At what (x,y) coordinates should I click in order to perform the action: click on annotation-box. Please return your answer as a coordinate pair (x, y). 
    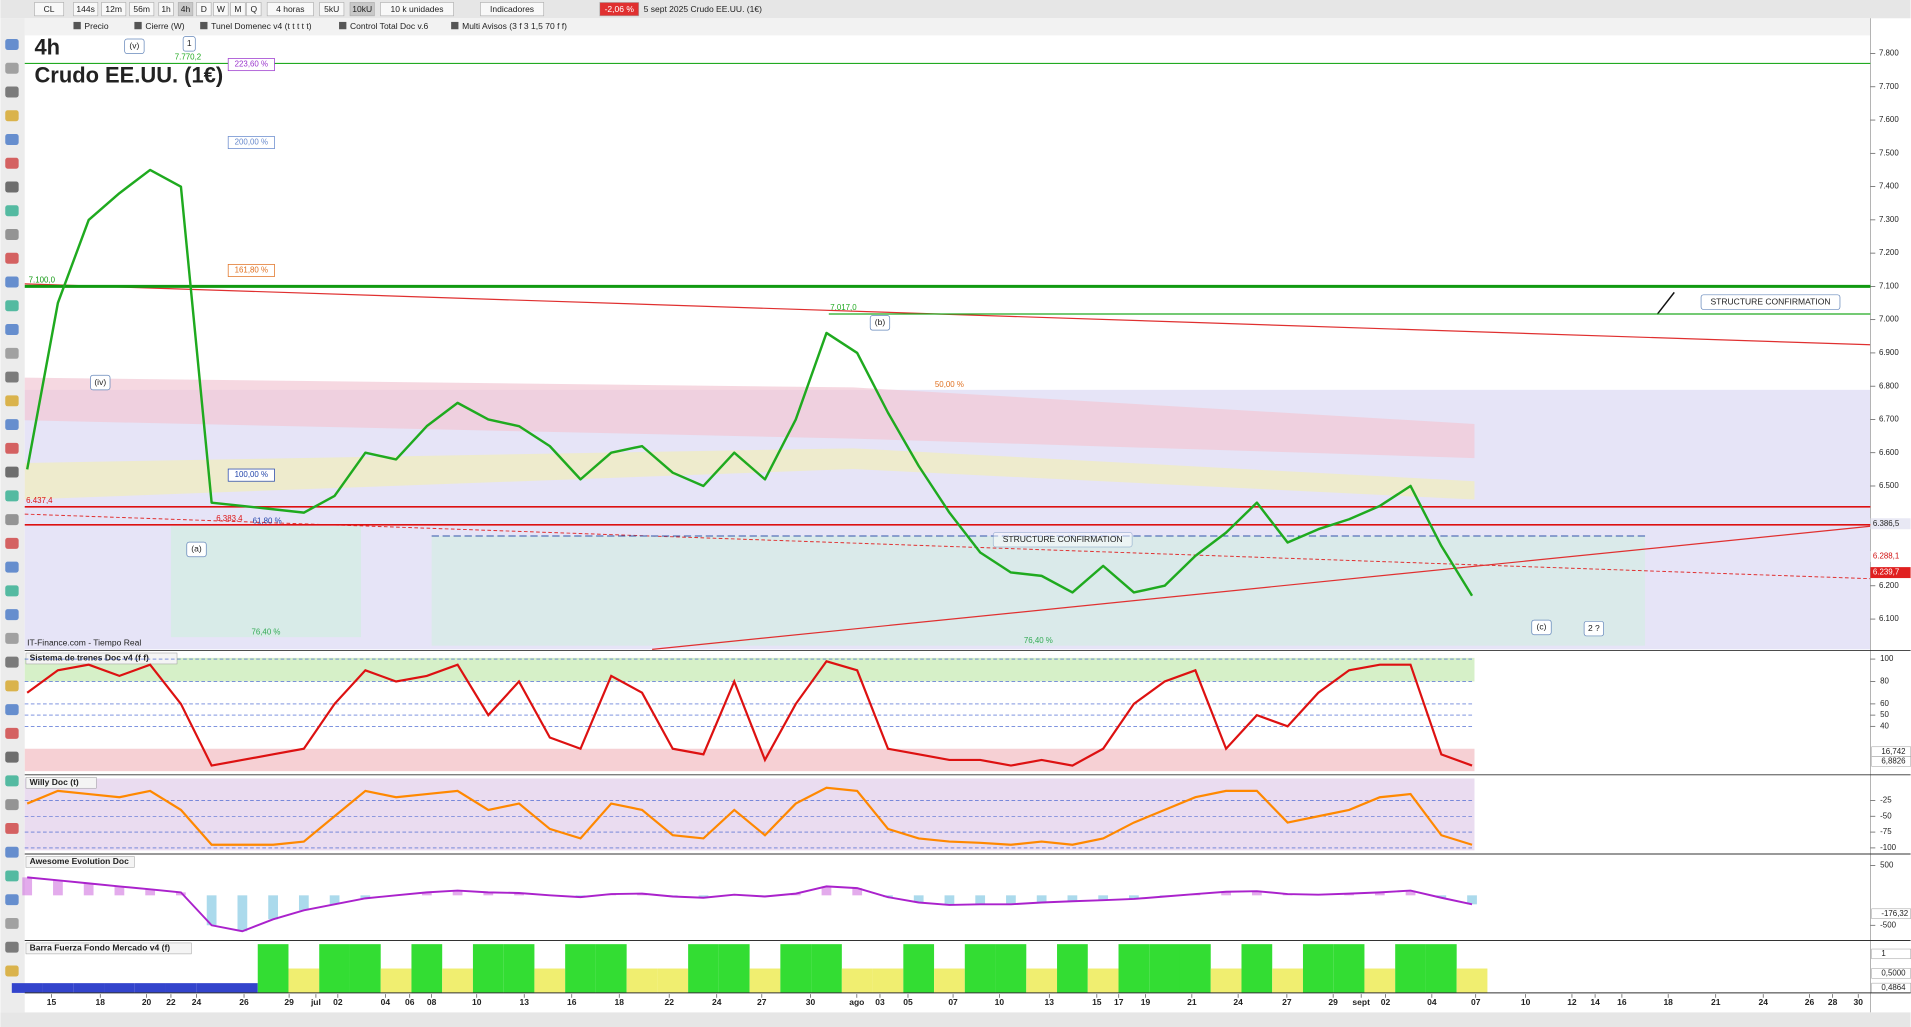
    Looking at the image, I should click on (880, 323).